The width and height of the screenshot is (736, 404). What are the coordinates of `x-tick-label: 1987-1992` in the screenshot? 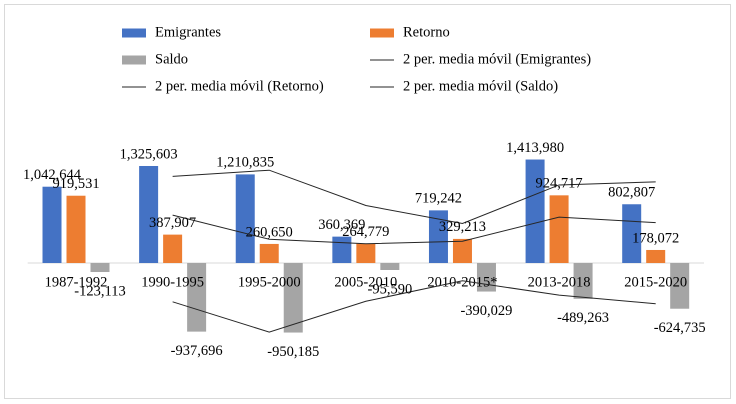 It's located at (76, 282).